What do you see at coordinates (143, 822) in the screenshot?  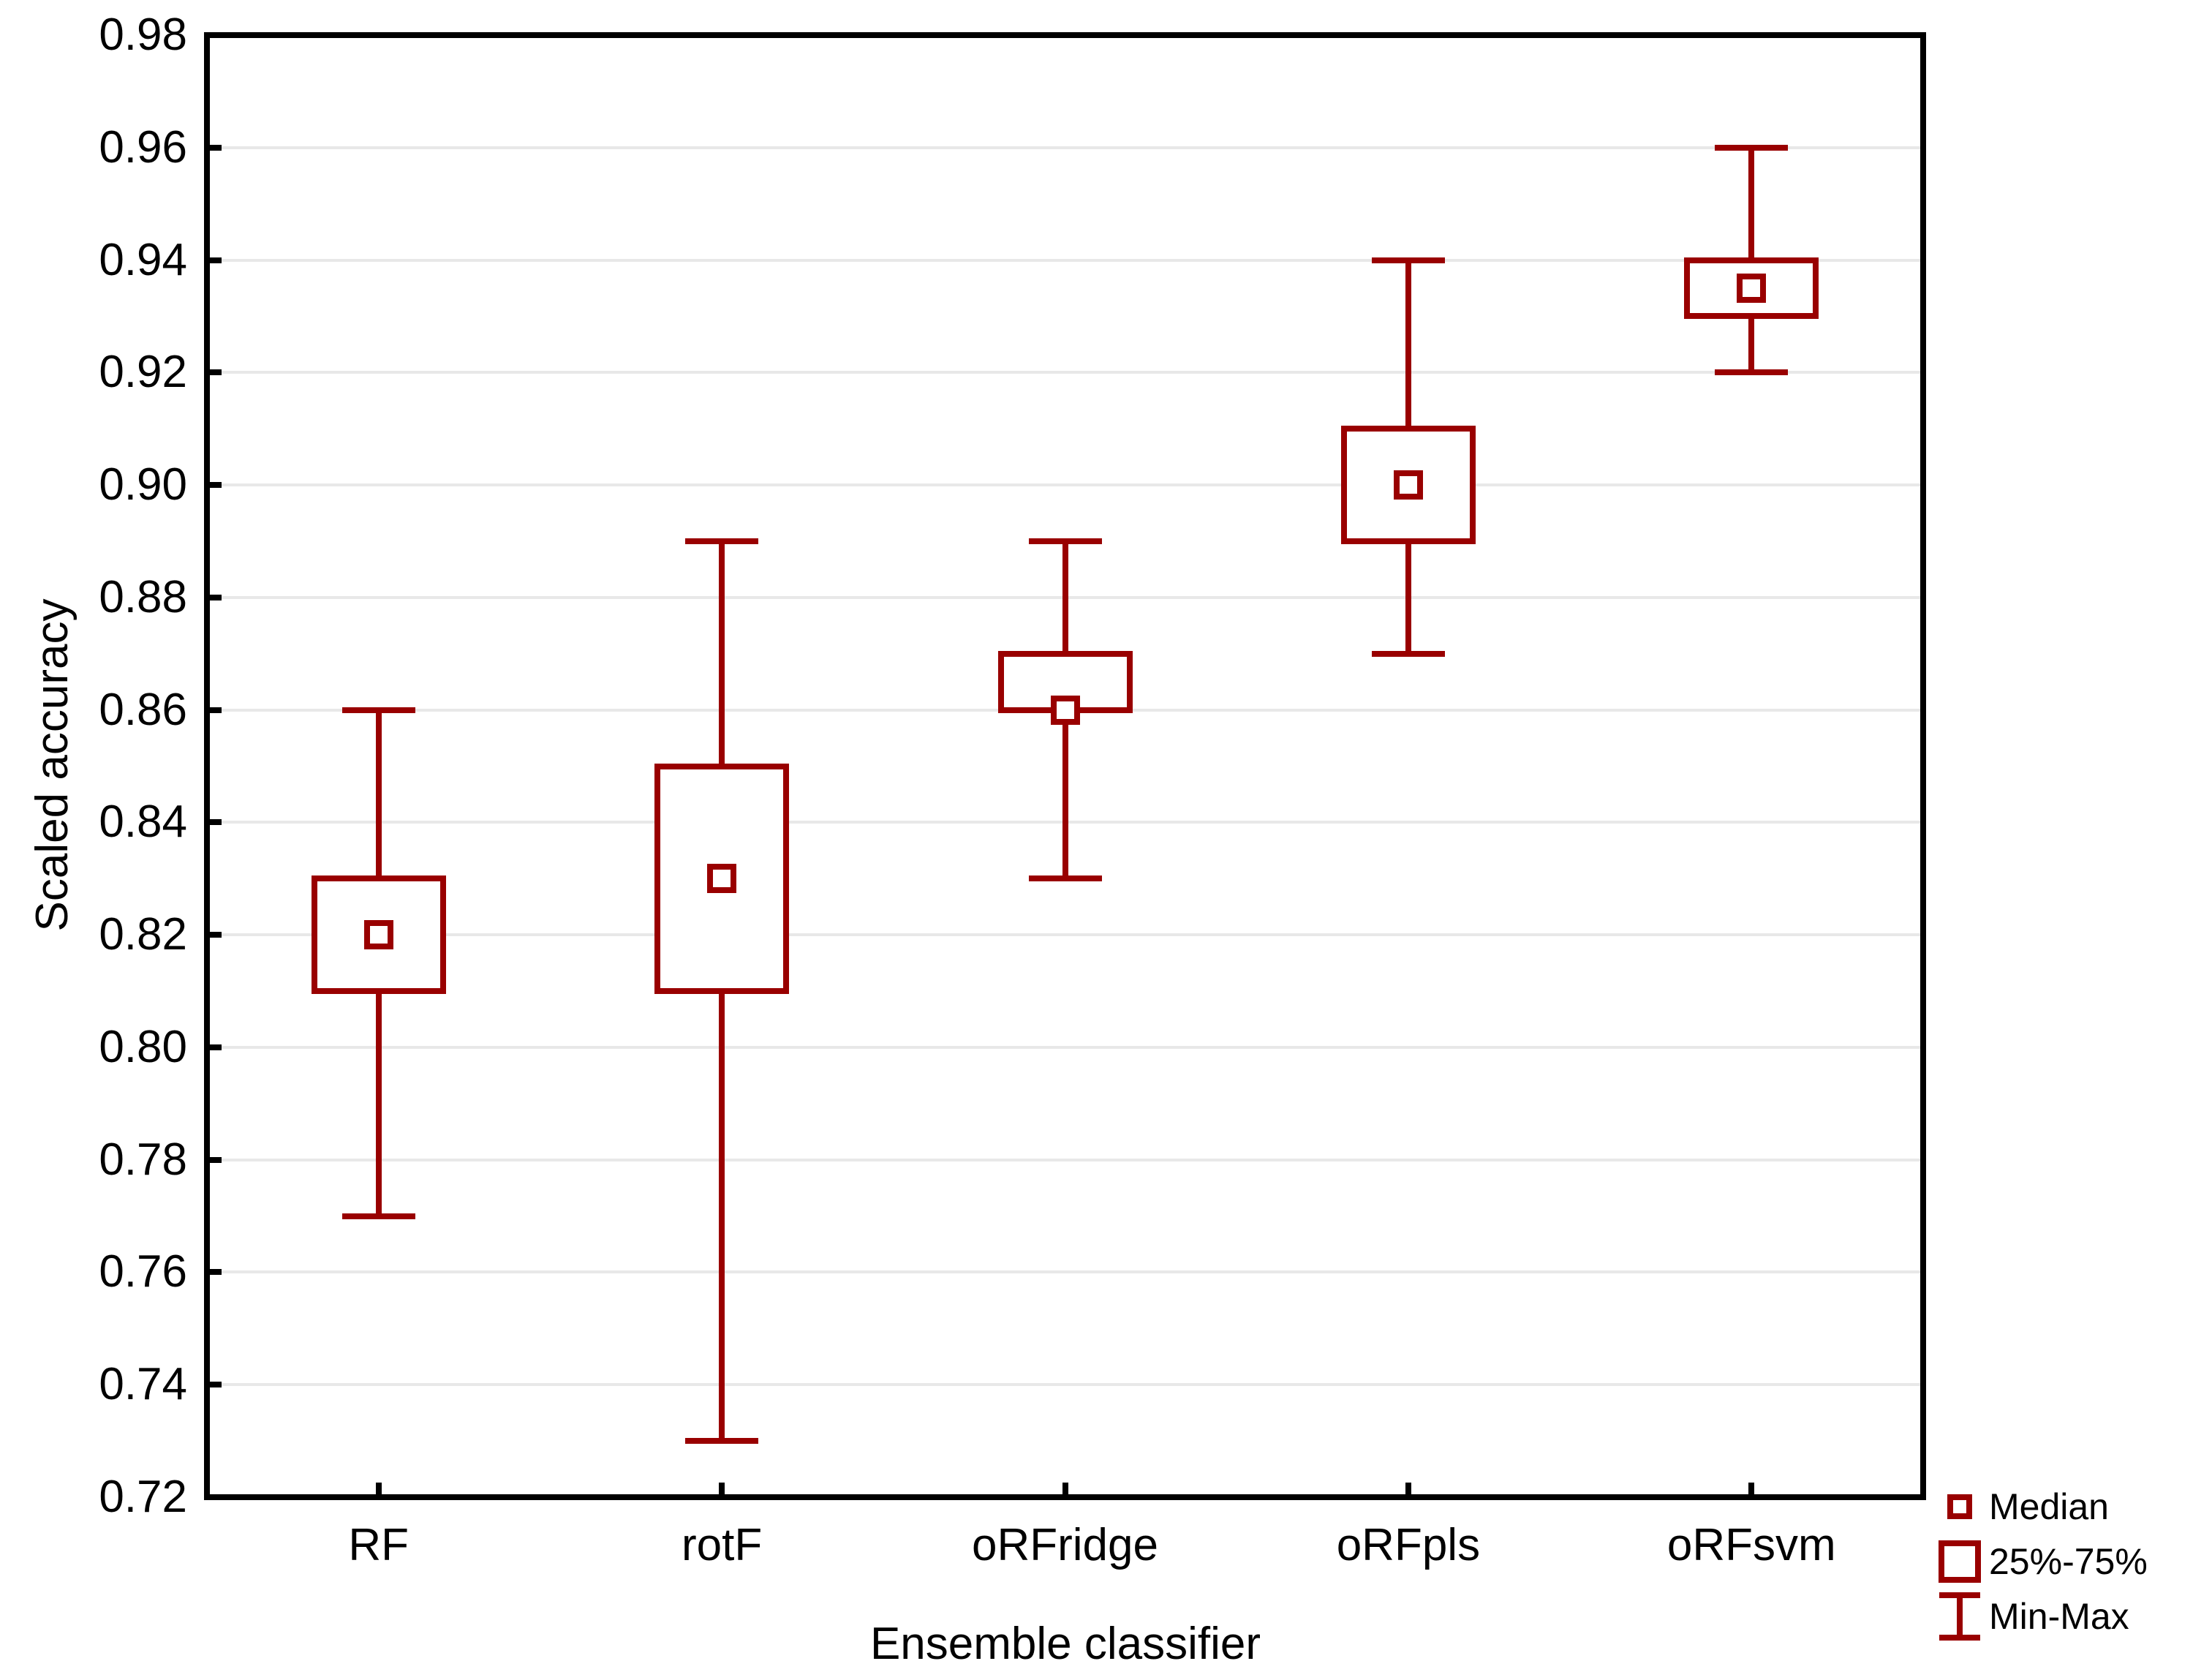 I see `y-tick-label-0.84: 0.84` at bounding box center [143, 822].